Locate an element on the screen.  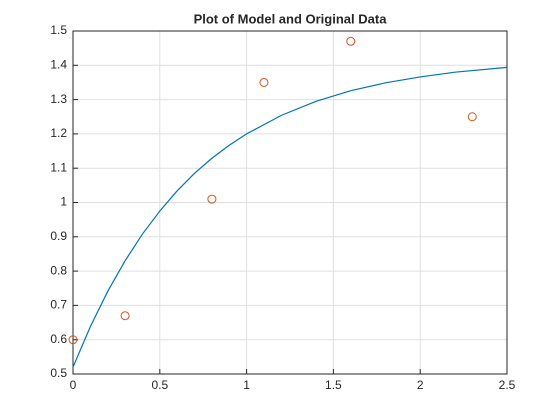
x-tick-label: 2.5 is located at coordinates (507, 385).